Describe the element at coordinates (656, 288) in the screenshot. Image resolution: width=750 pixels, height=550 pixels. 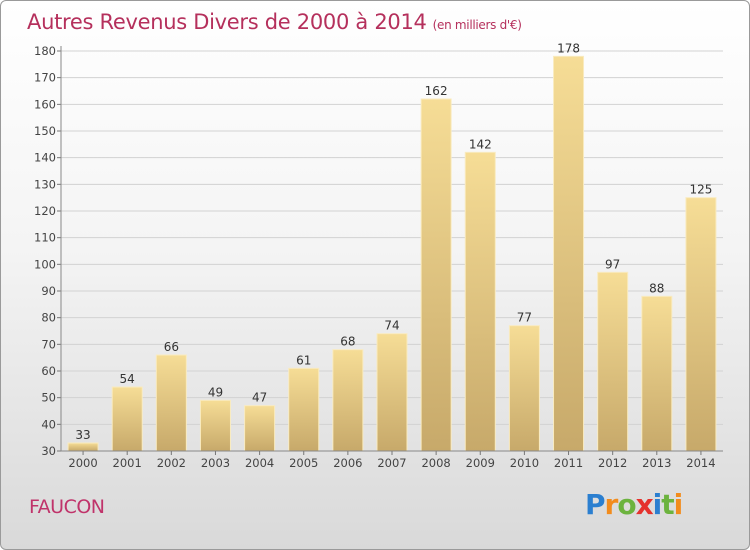
I see `bar-value-label: 88` at that location.